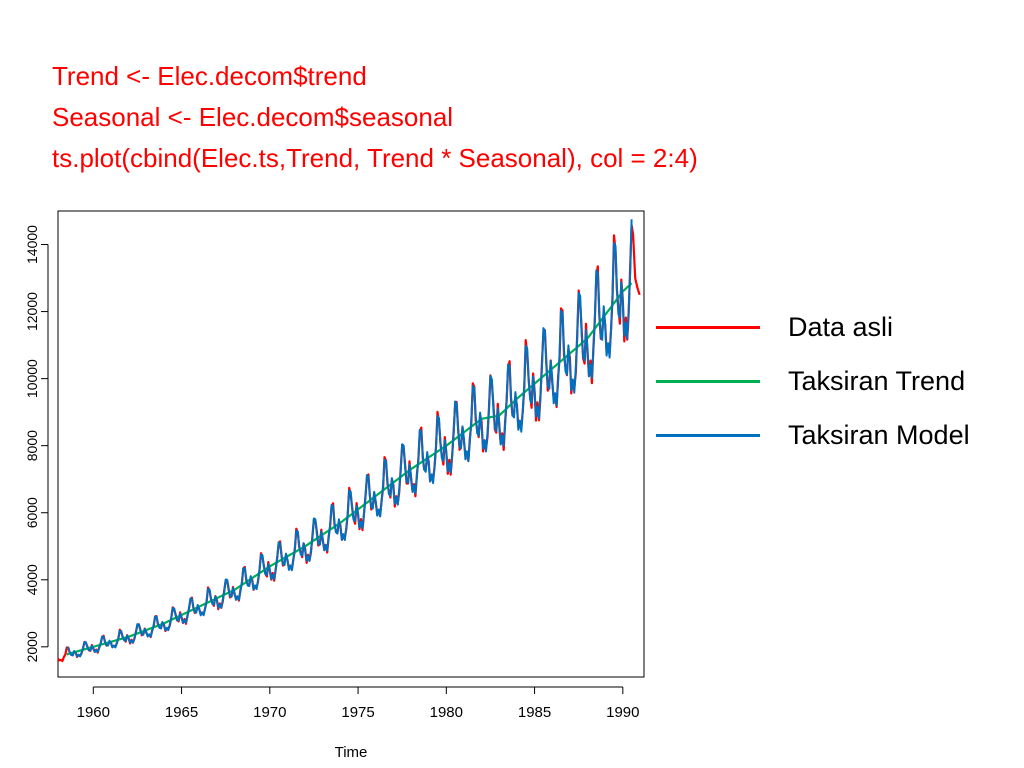  I want to click on y-axis: 2000 4000 6000 8000 10000 12000 14000, so click(36, 443).